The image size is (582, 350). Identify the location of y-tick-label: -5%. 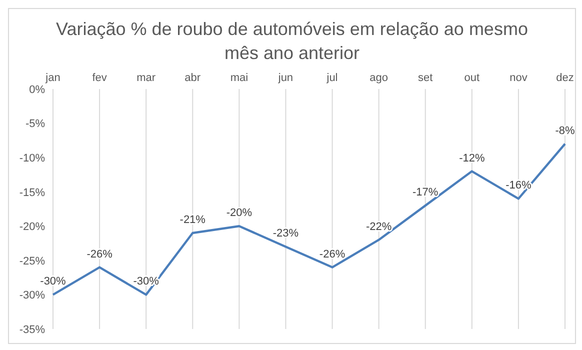
(35, 124).